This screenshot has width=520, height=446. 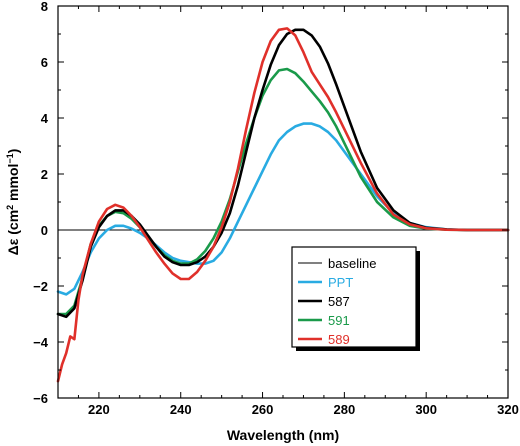 I want to click on y-tick-label: 8, so click(x=44, y=7).